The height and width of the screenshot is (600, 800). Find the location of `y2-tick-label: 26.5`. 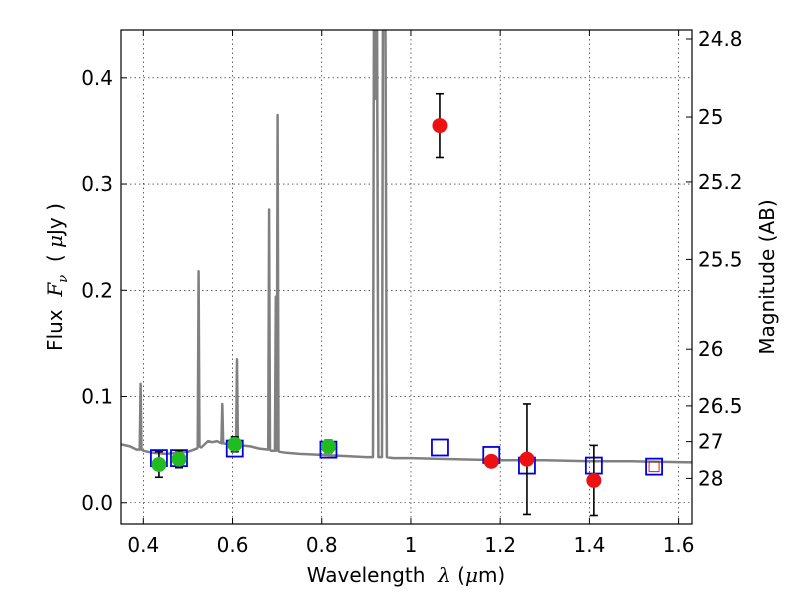

y2-tick-label: 26.5 is located at coordinates (720, 406).